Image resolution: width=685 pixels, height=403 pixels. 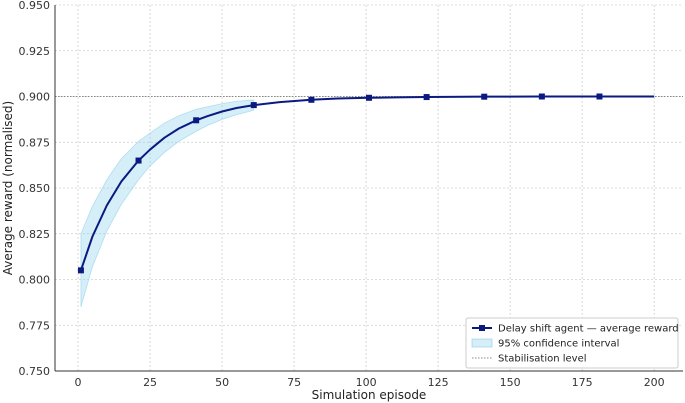 I want to click on x-tick-labels: 0 25 50 75 100 125 150 175 200, so click(x=370, y=382).